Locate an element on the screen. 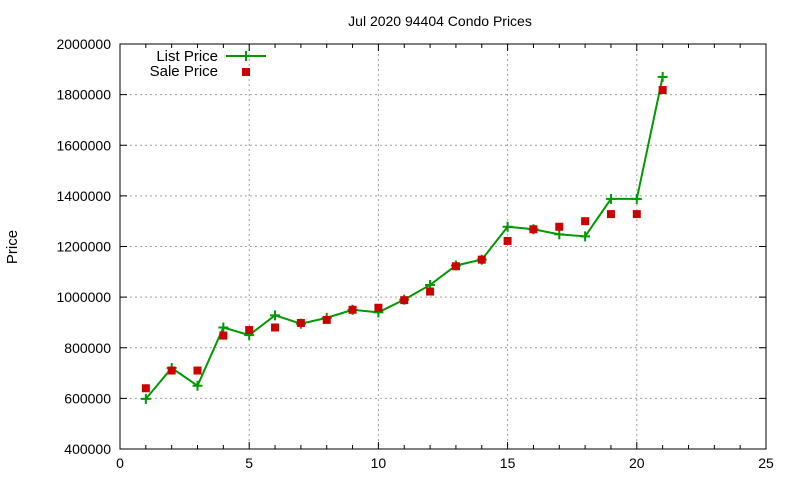 The image size is (800, 480). y-tick-label: 1200000 is located at coordinates (83, 247).